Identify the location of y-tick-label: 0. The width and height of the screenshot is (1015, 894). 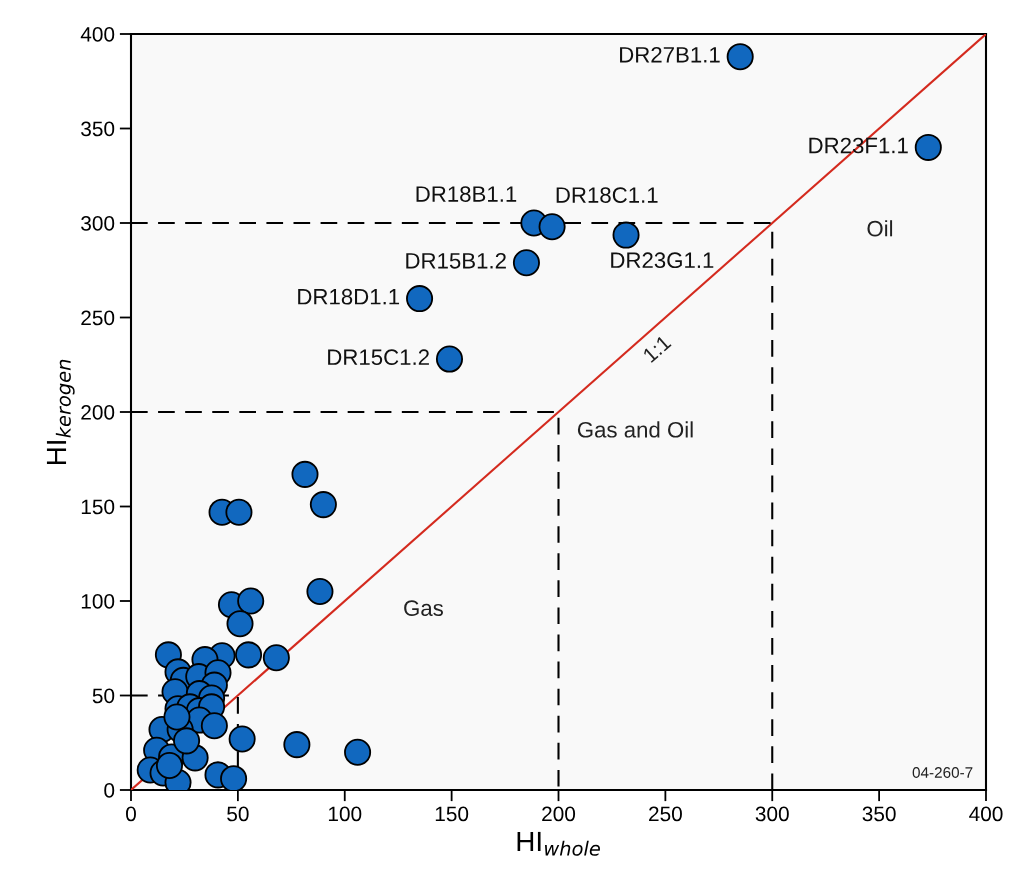
(109, 790).